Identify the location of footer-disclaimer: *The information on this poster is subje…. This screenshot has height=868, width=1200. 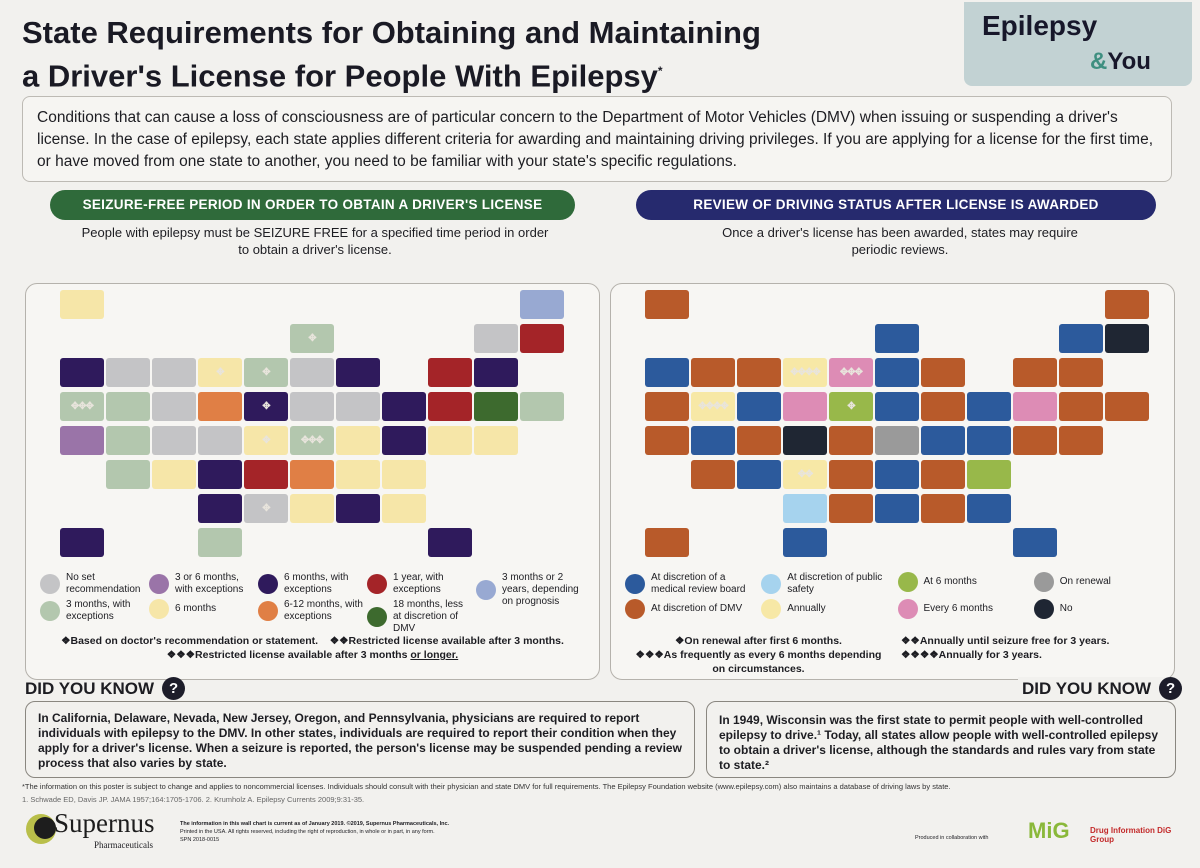
(486, 786).